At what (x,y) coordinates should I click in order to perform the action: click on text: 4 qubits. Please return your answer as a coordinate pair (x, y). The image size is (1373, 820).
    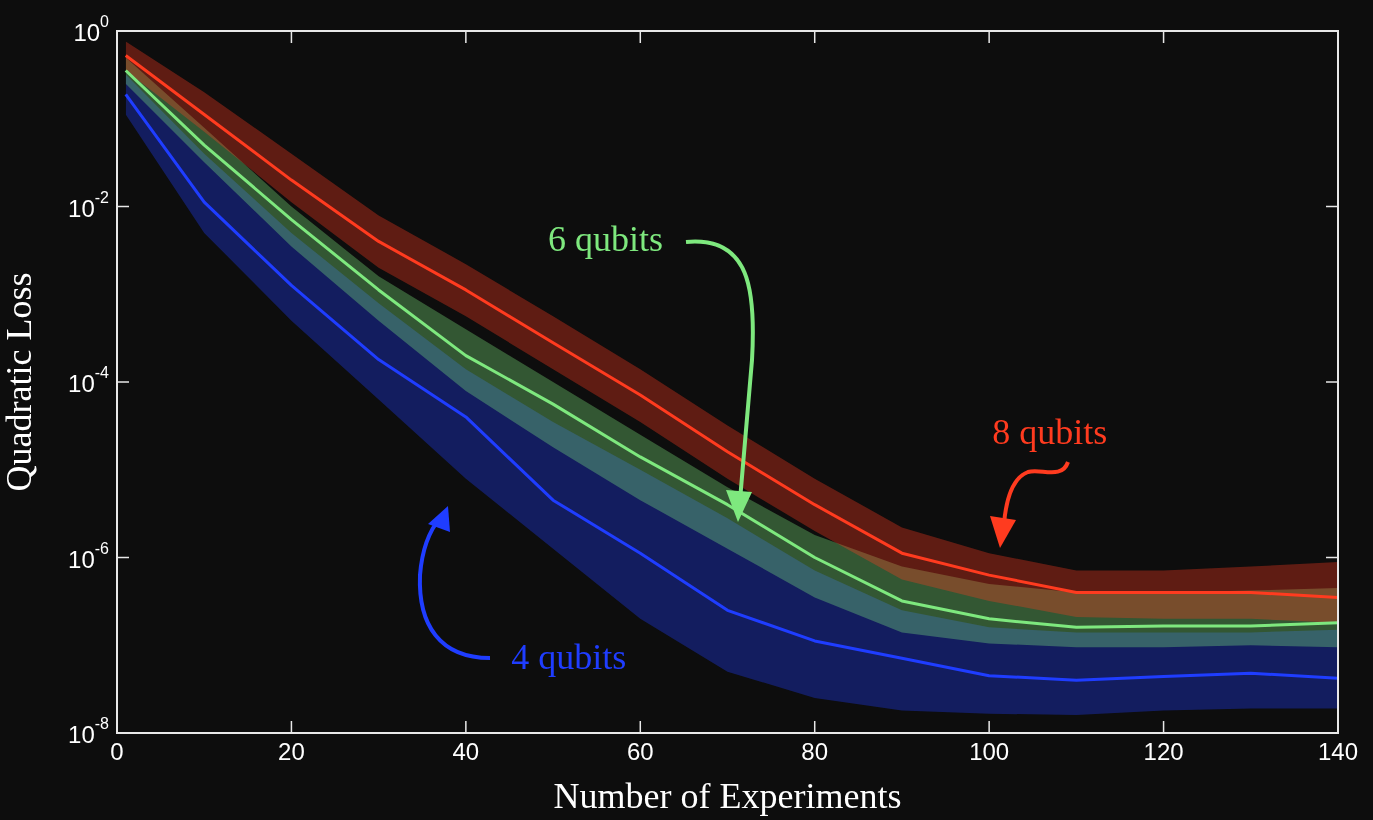
    Looking at the image, I should click on (569, 656).